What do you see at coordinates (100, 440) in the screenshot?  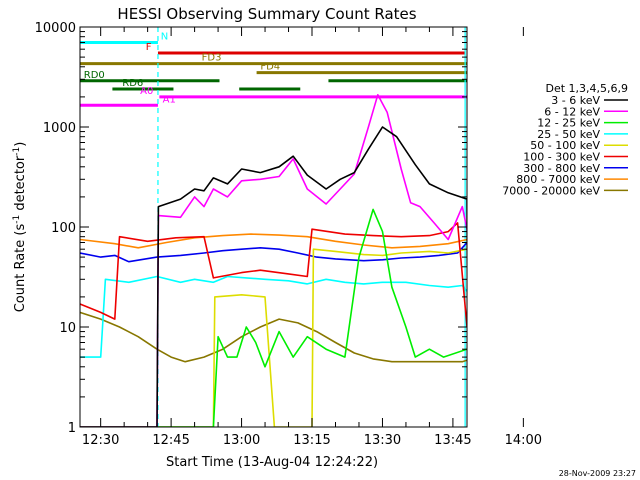 I see `x-tick-label: 12:30` at bounding box center [100, 440].